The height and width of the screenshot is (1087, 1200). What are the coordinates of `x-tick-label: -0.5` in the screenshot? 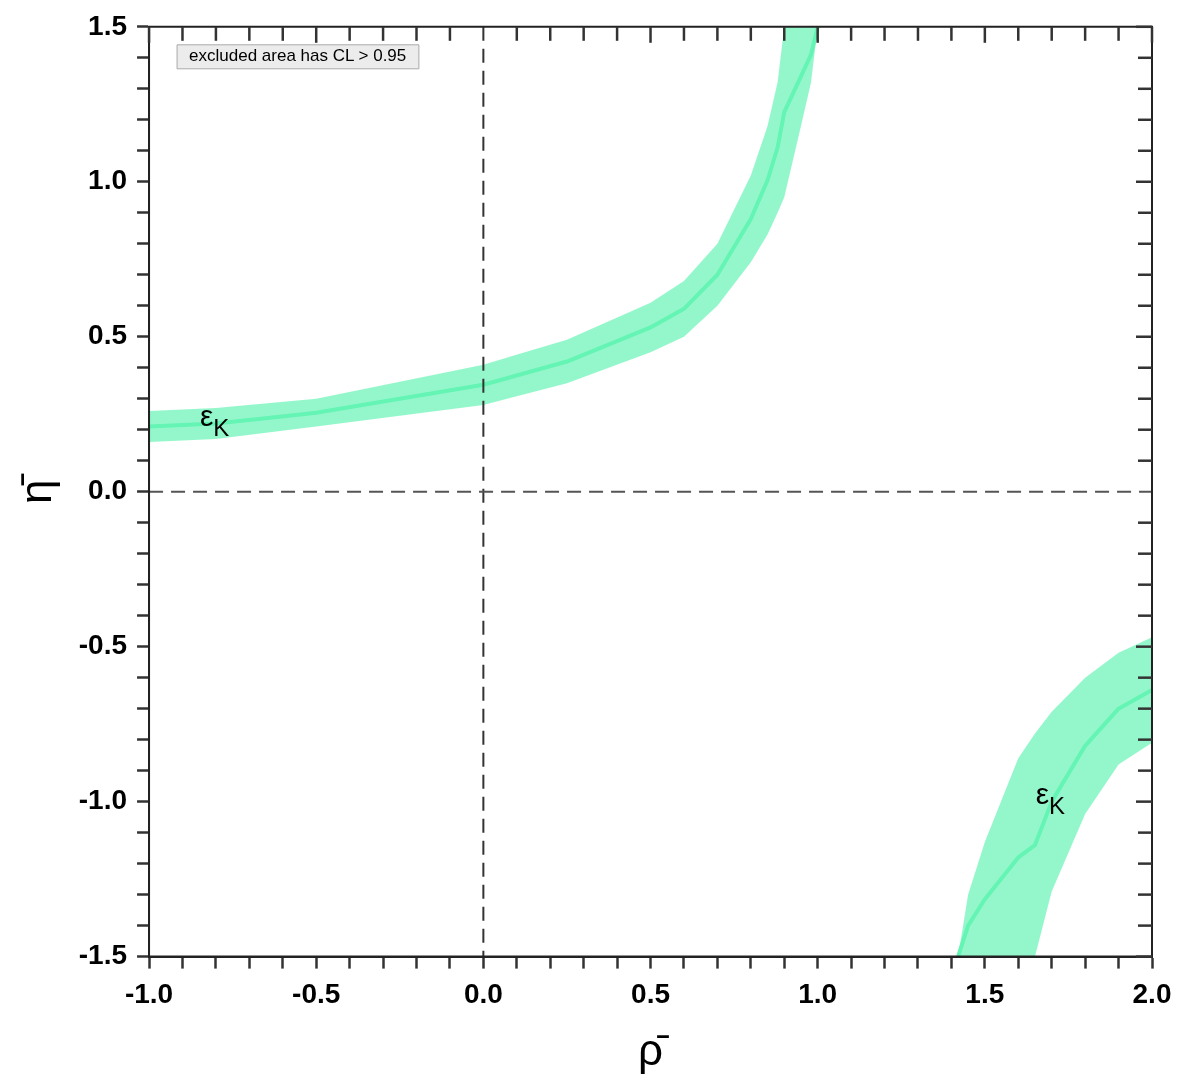 It's located at (316, 994).